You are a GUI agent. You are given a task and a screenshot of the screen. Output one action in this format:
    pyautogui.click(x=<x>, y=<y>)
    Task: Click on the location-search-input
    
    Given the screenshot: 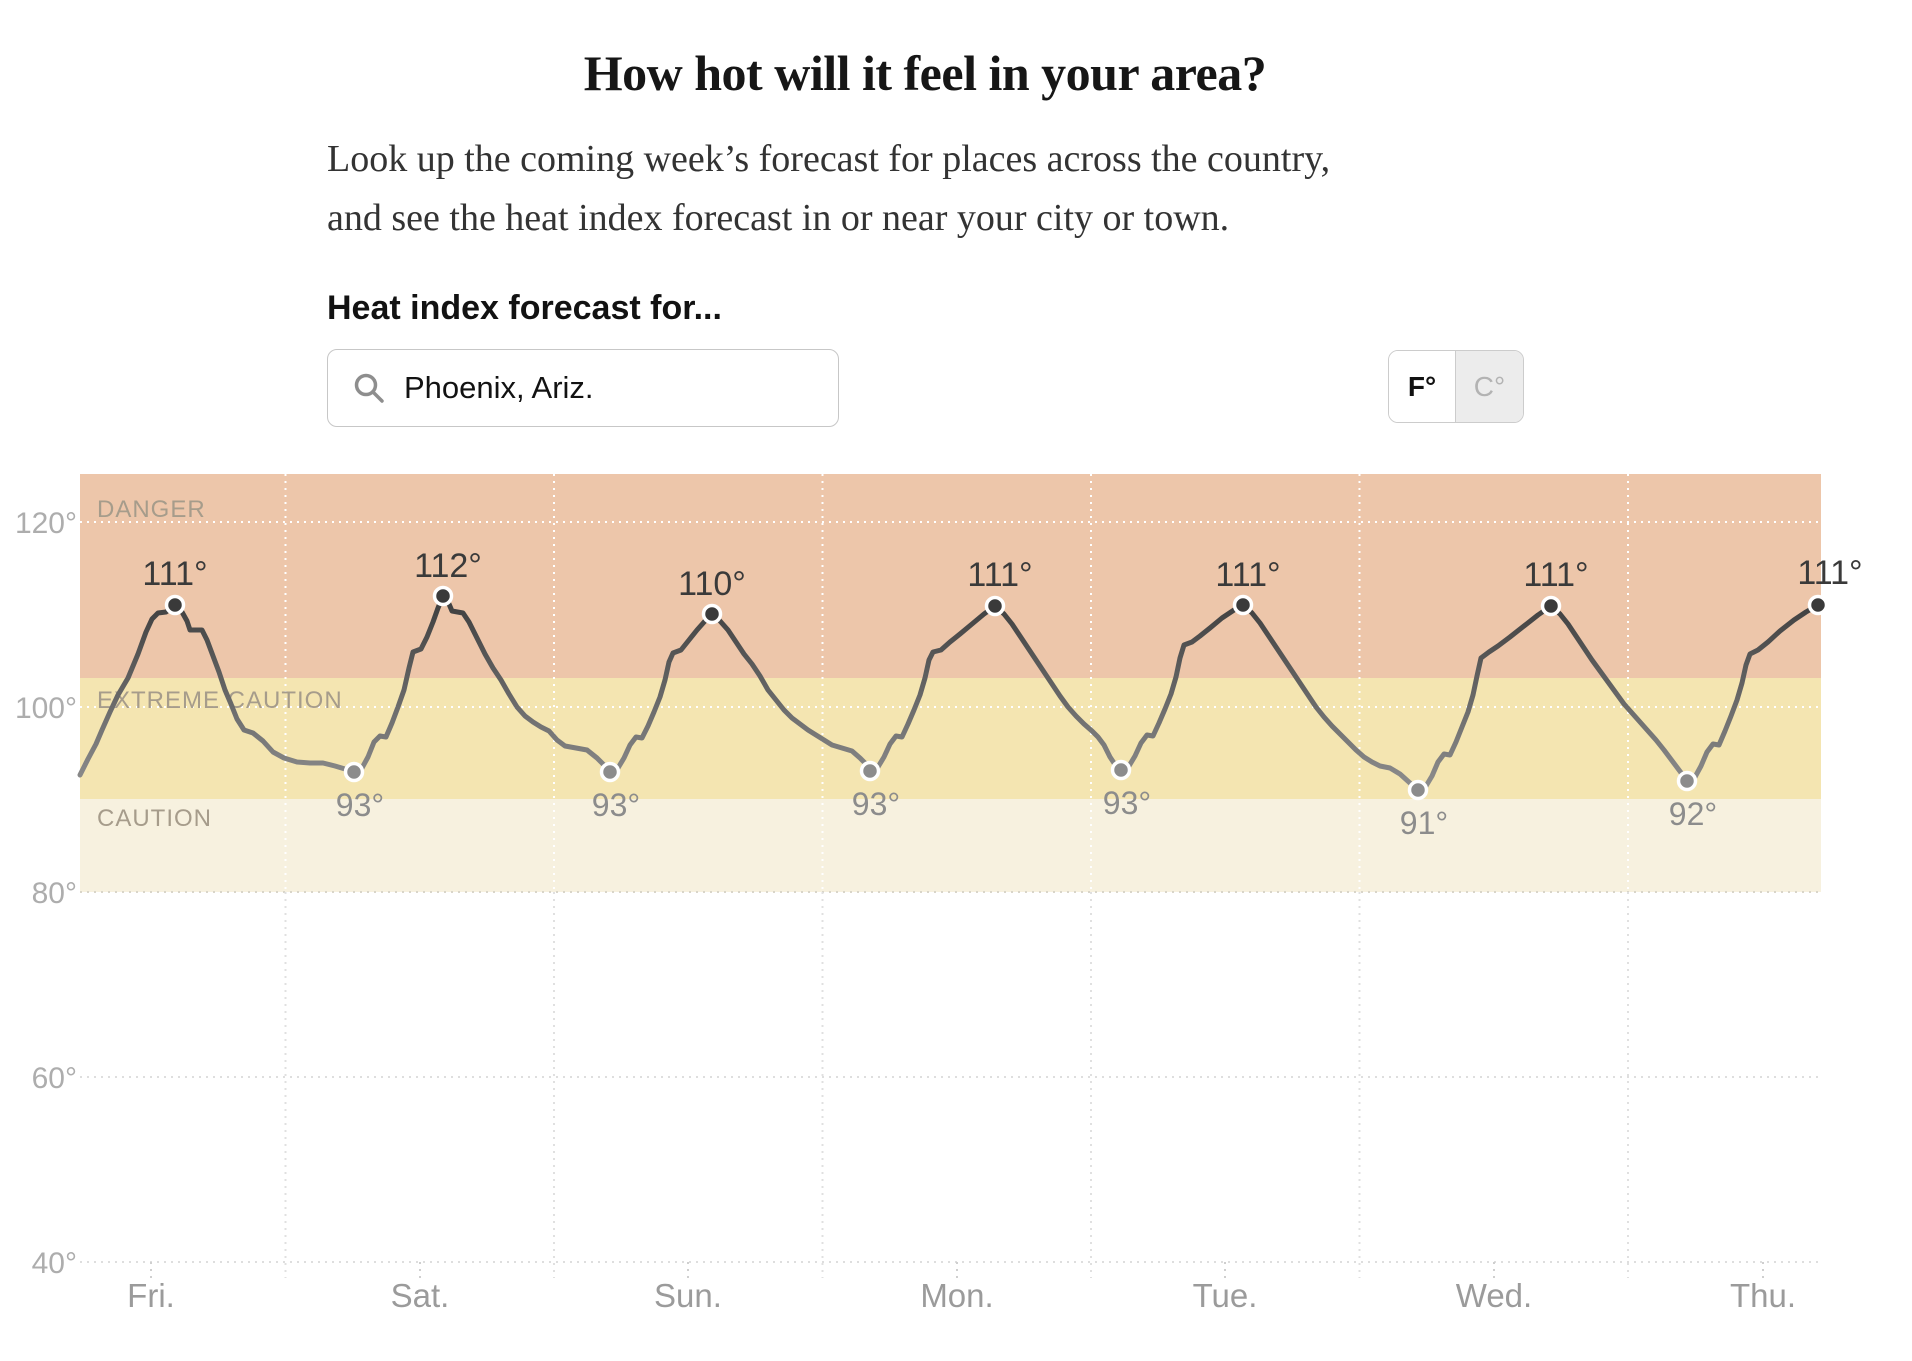 What is the action you would take?
    pyautogui.click(x=615, y=388)
    